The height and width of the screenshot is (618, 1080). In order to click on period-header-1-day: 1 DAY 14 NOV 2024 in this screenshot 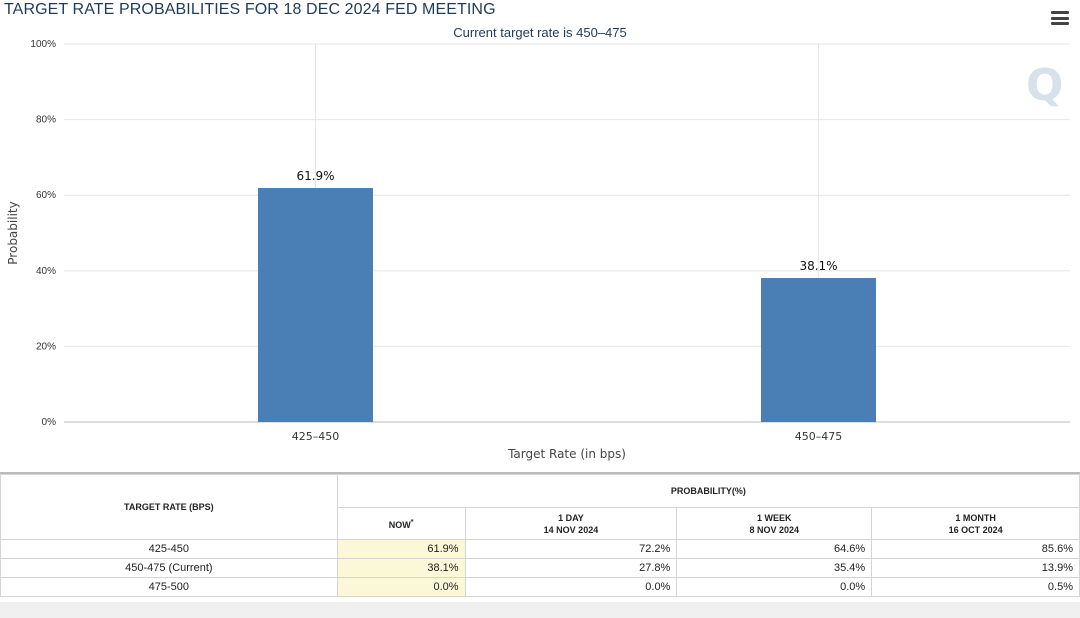, I will do `click(571, 523)`.